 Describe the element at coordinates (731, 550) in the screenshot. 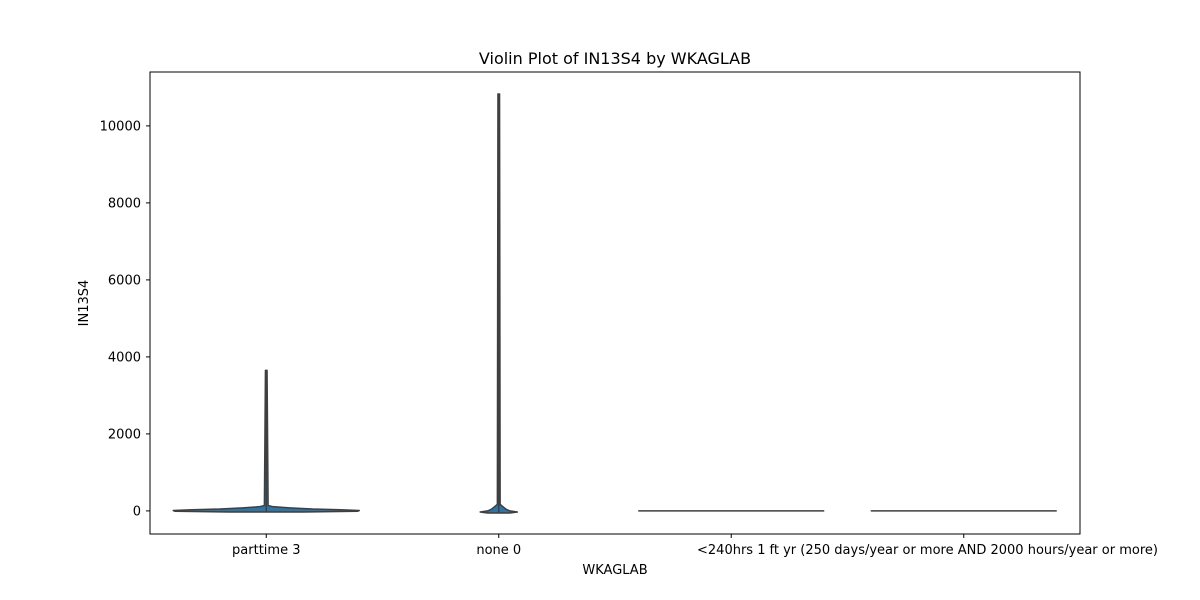

I see `x-tick-label: <240hrs 1` at that location.